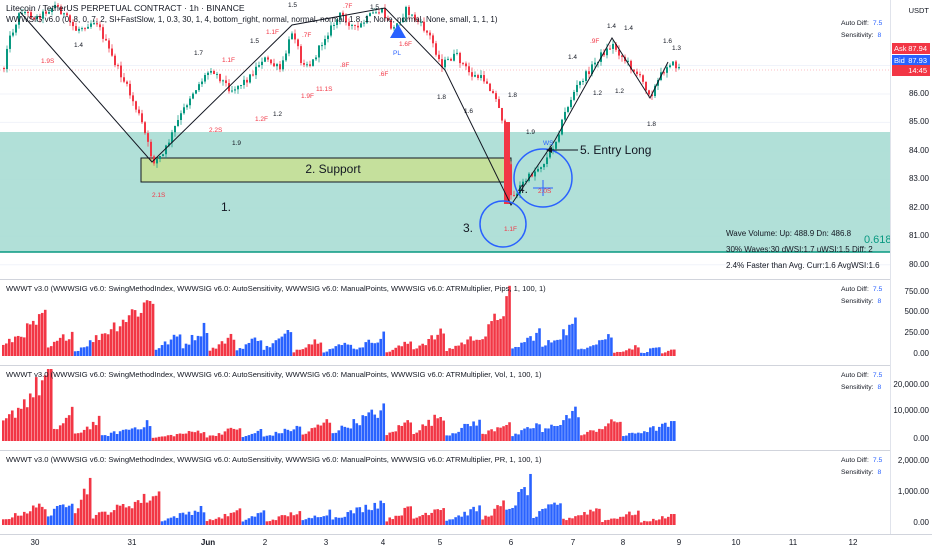 This screenshot has width=932, height=551. What do you see at coordinates (861, 301) in the screenshot?
I see `sensitivity-pips: Sensitivity: 8` at bounding box center [861, 301].